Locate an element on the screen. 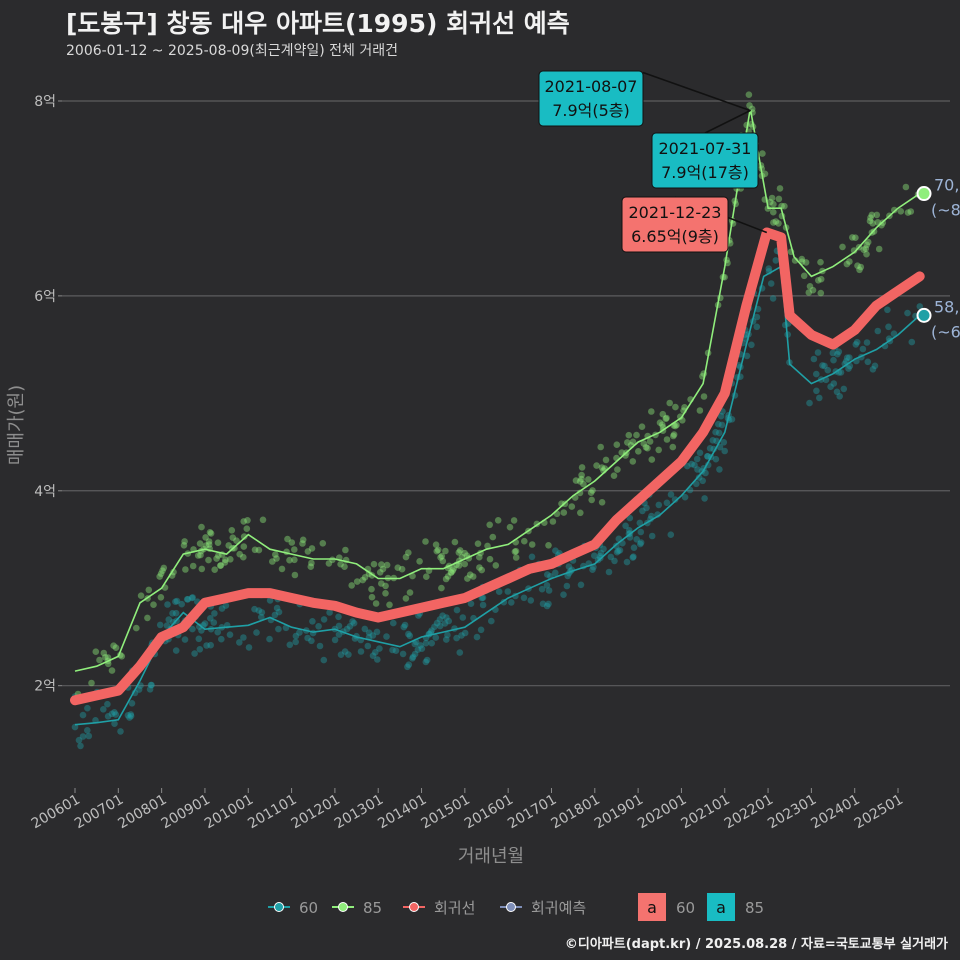 This screenshot has width=960, height=960. y-tick-label: 2억 is located at coordinates (45, 687).